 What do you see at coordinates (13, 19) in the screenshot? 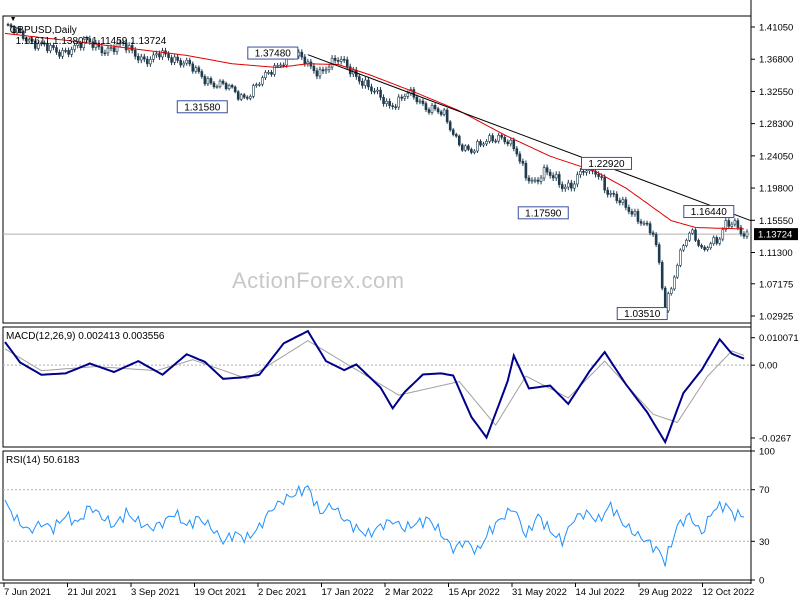
I see `menu-triangle-icon: ▼` at bounding box center [13, 19].